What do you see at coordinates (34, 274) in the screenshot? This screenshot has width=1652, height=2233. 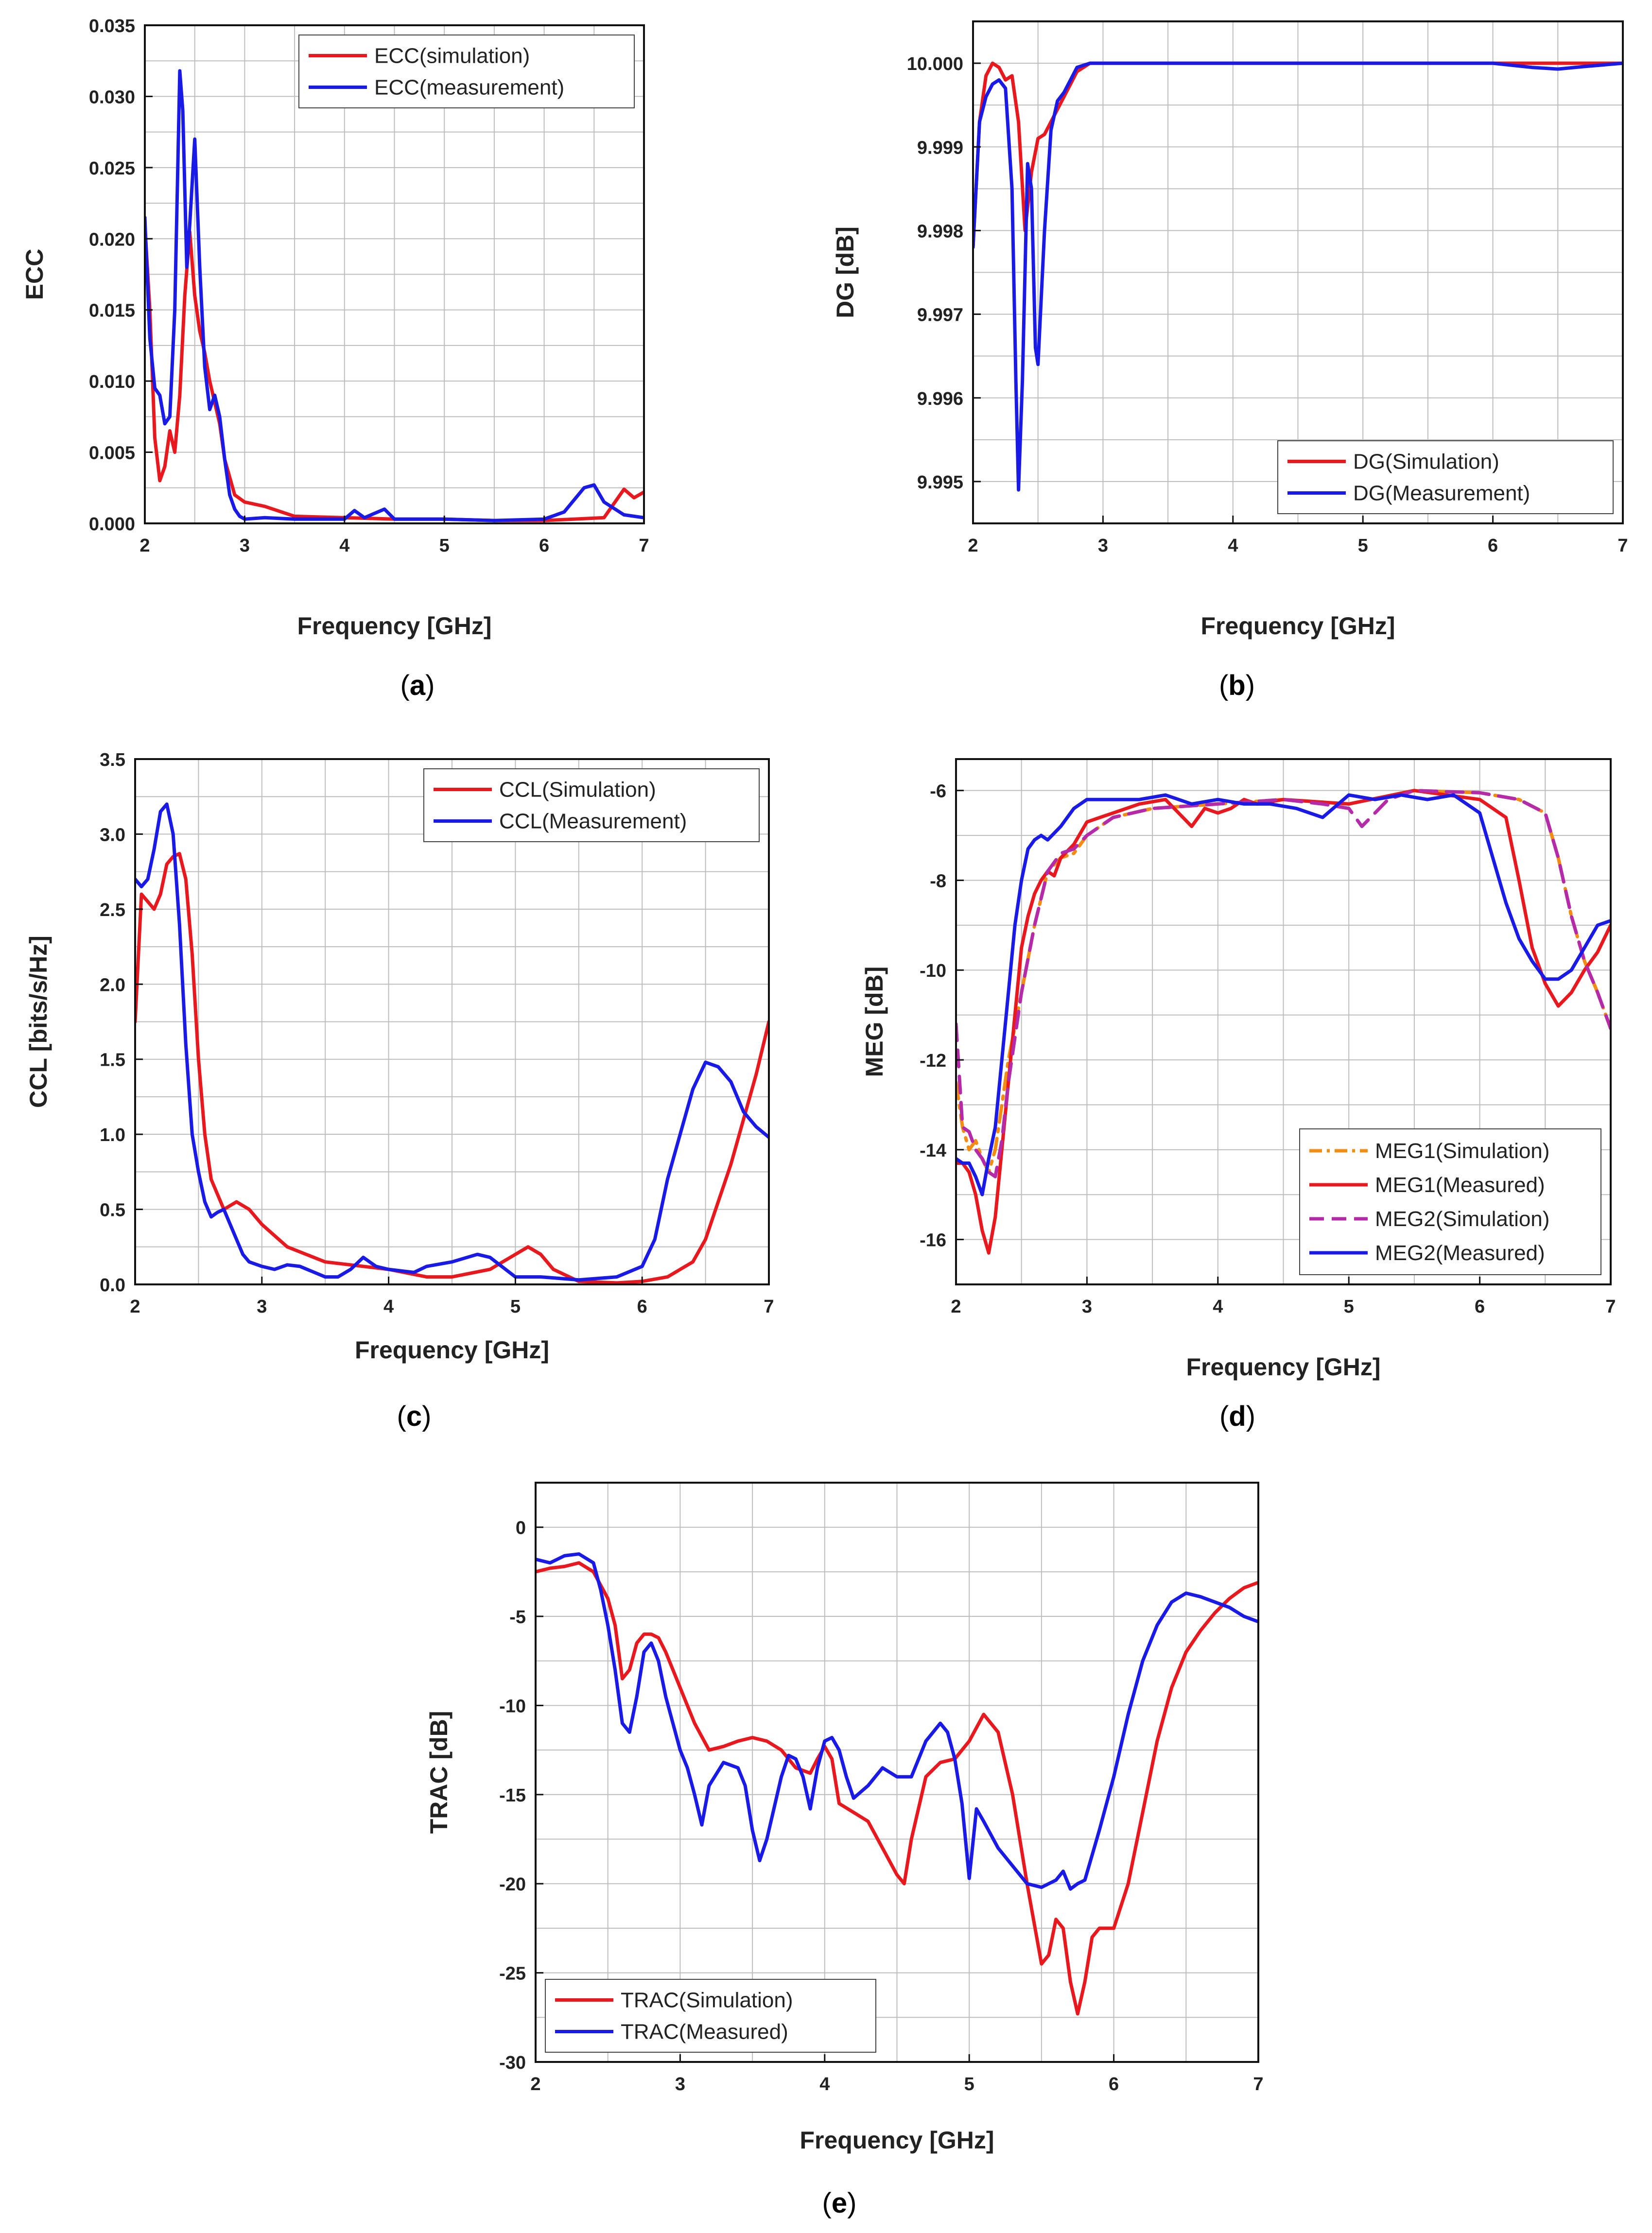 I see `chart-a-ylabel: ECC` at bounding box center [34, 274].